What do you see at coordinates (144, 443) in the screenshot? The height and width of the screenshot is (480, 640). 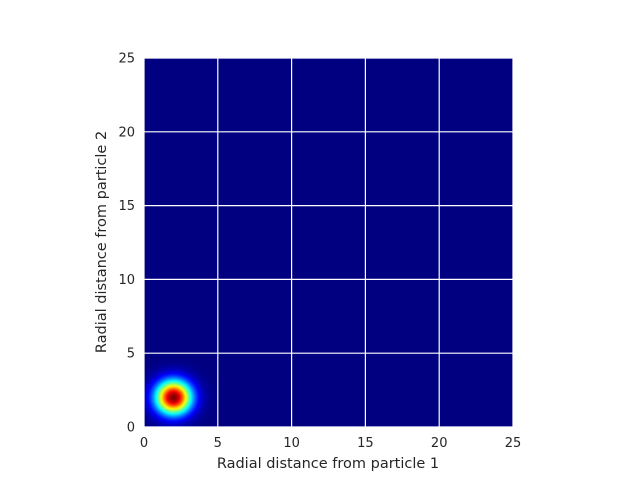 I see `x-tick-label: 0` at bounding box center [144, 443].